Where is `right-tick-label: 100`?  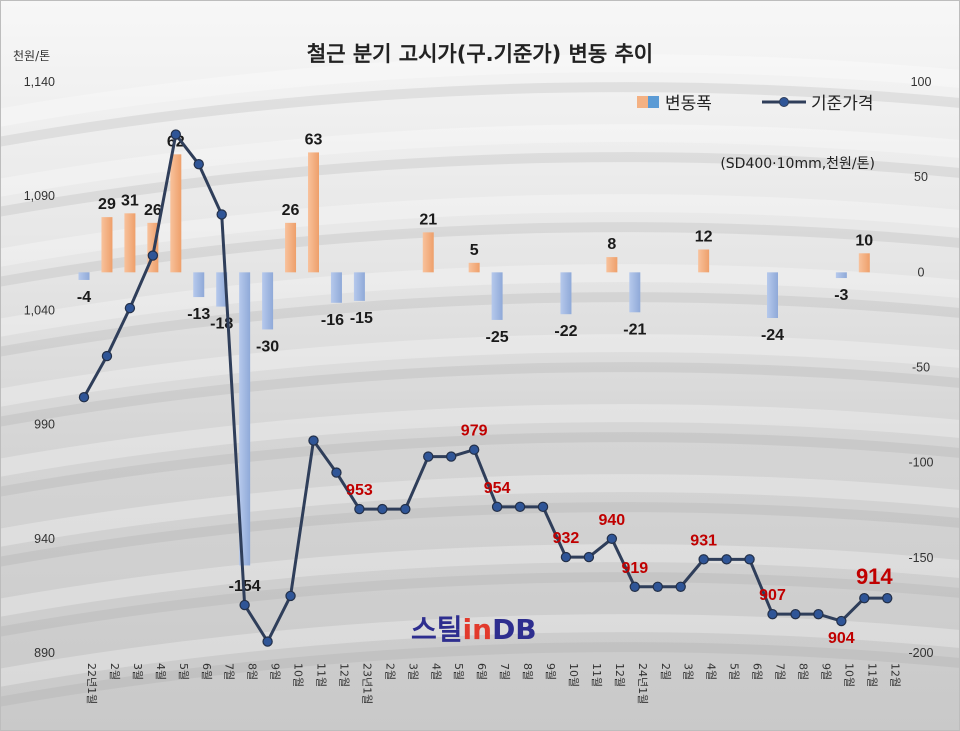 right-tick-label: 100 is located at coordinates (921, 82).